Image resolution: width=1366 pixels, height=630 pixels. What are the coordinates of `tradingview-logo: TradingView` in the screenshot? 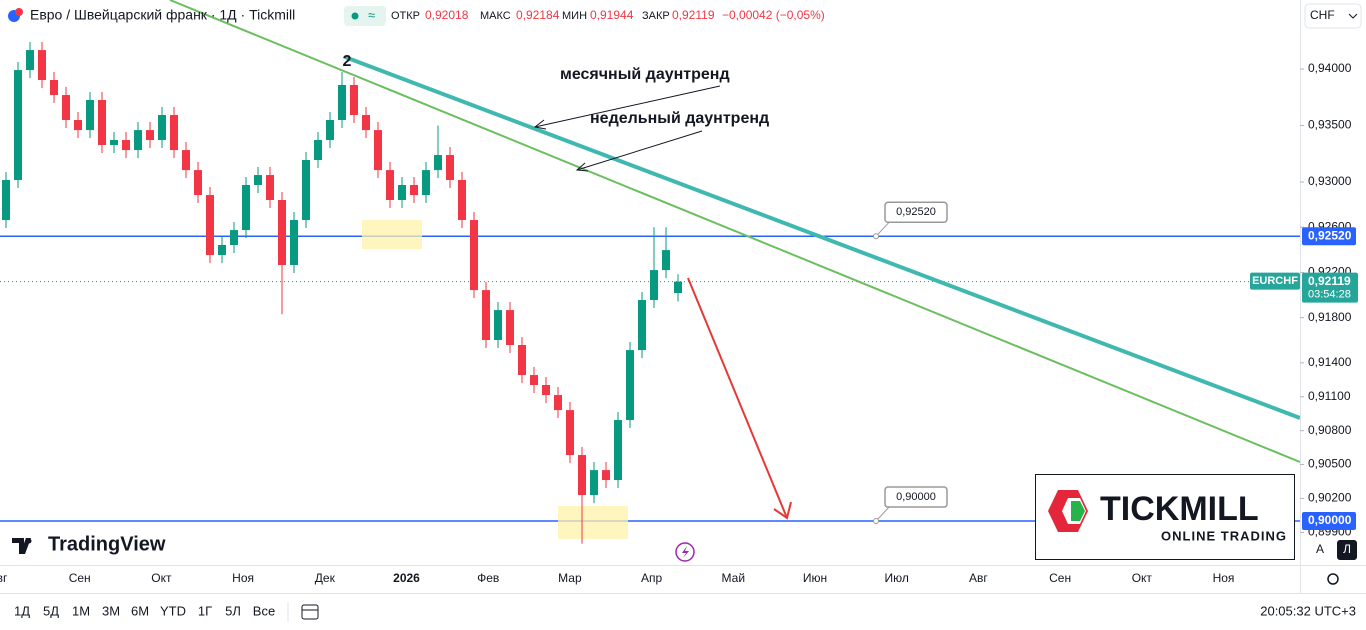 It's located at (89, 544).